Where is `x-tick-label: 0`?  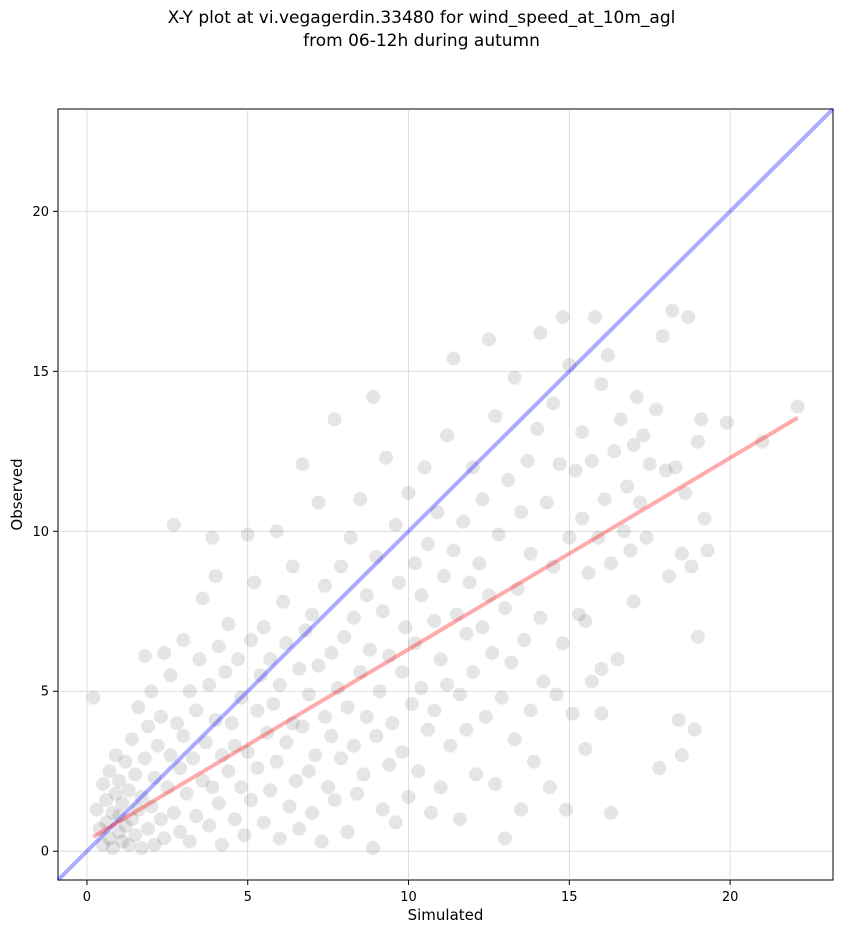
x-tick-label: 0 is located at coordinates (87, 897).